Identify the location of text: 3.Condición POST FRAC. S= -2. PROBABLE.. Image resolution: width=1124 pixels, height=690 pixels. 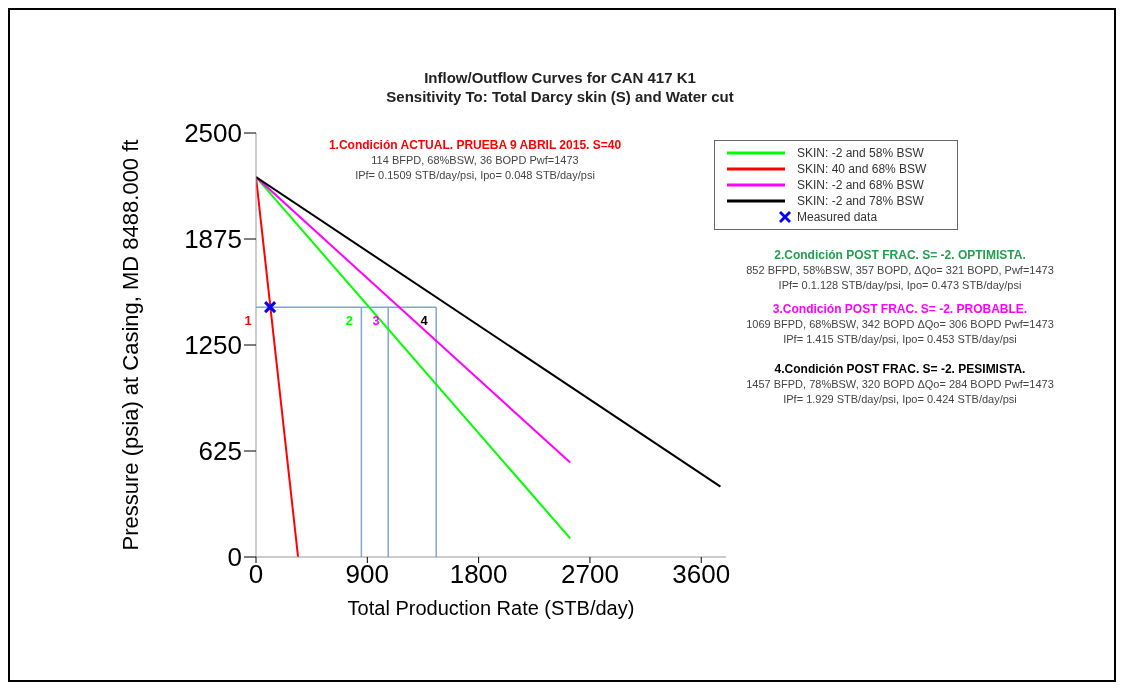
(900, 309).